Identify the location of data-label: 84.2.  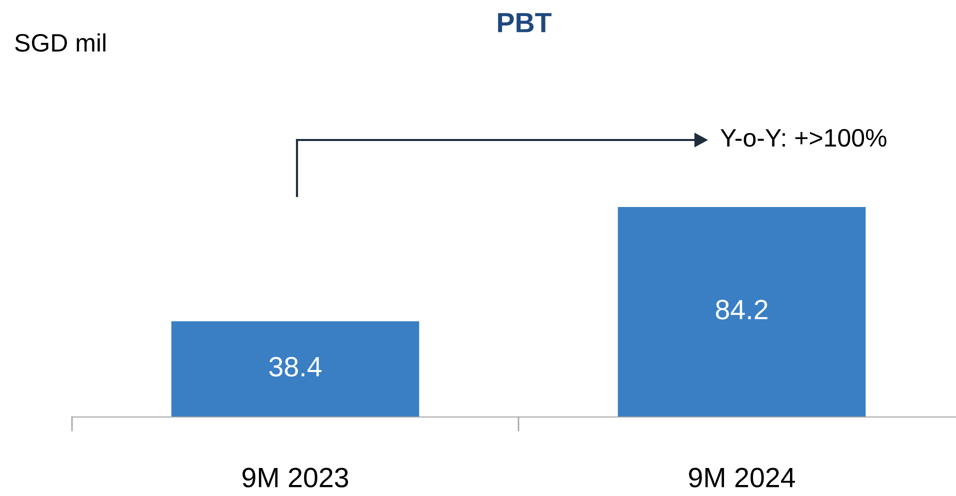
(742, 310).